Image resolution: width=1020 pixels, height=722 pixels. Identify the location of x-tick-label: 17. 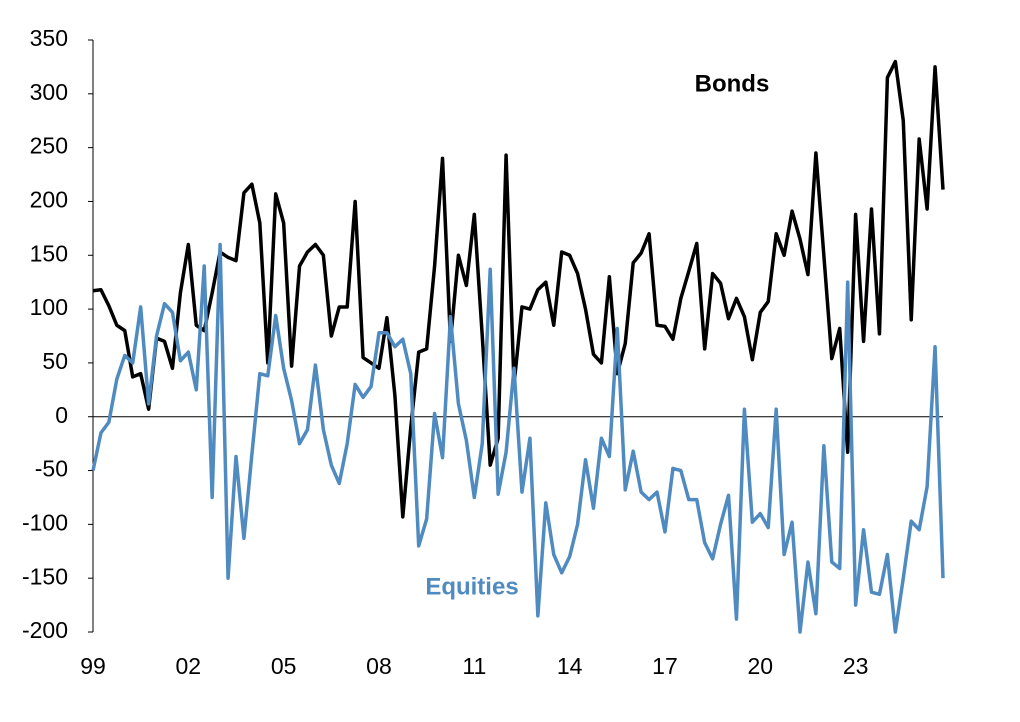
(665, 666).